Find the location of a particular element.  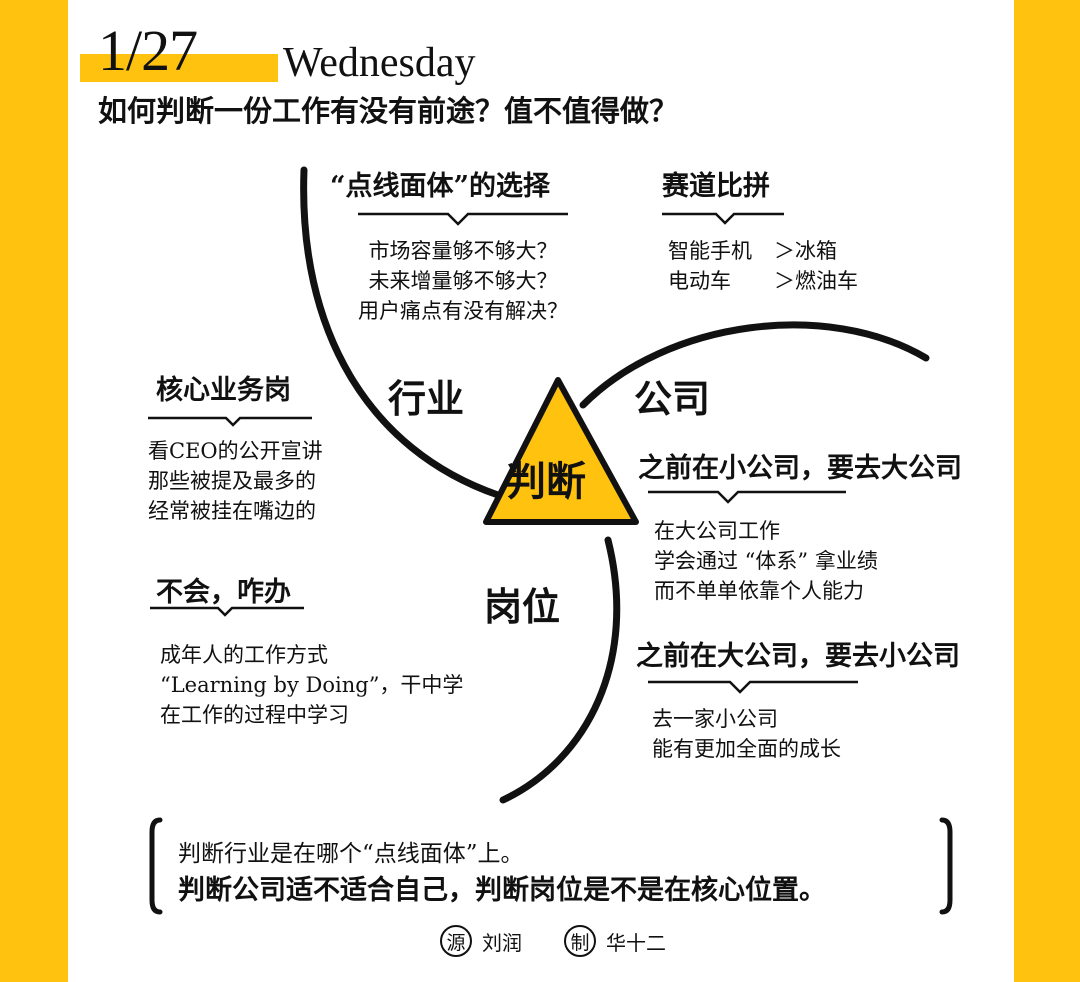

dot-line-text: 市场容量够不够大？ 未来增量够不够大？ 用户痛点有没有解决？ is located at coordinates (463, 281).